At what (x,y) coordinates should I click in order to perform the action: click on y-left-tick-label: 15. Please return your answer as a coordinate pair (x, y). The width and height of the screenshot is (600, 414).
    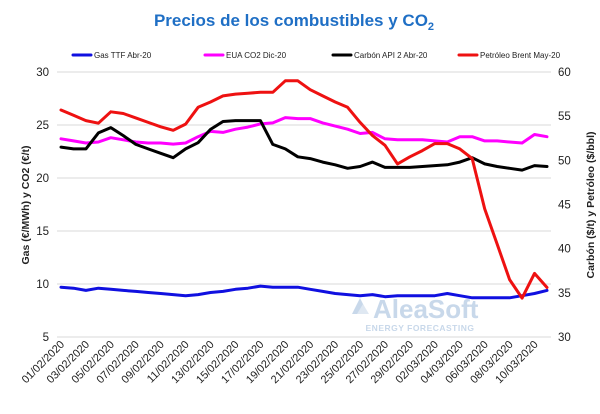
    Looking at the image, I should click on (42, 232).